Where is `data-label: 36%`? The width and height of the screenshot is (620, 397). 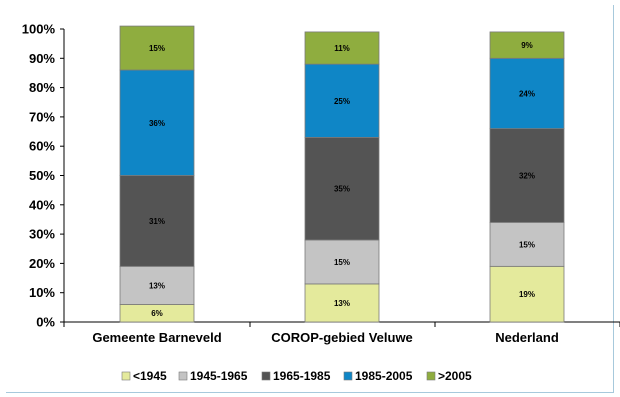
data-label: 36% is located at coordinates (157, 123).